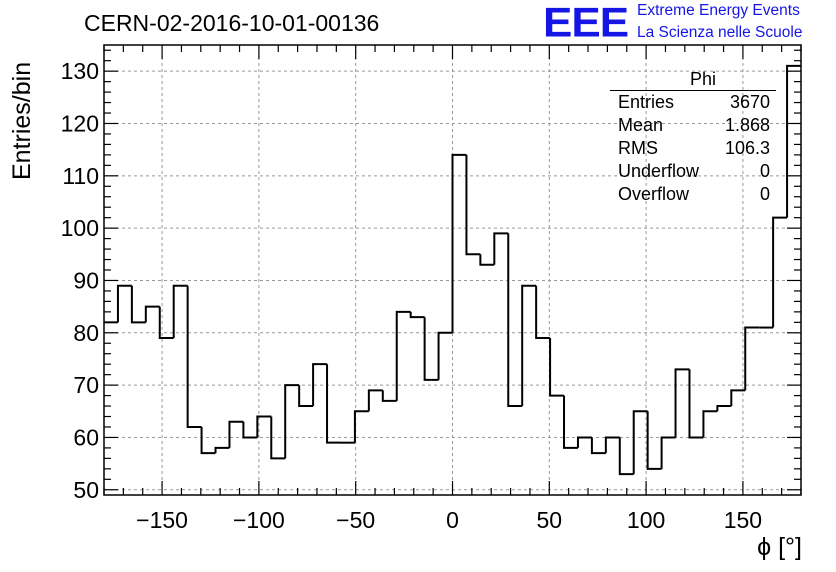 The image size is (836, 572). Describe the element at coordinates (86, 490) in the screenshot. I see `y-tick-label: 50` at that location.